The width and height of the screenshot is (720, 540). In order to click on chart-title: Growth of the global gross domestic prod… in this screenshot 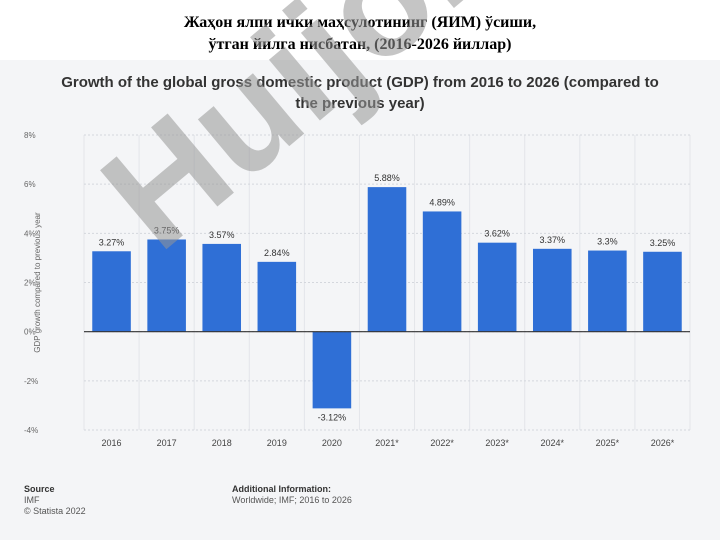, I will do `click(360, 93)`.